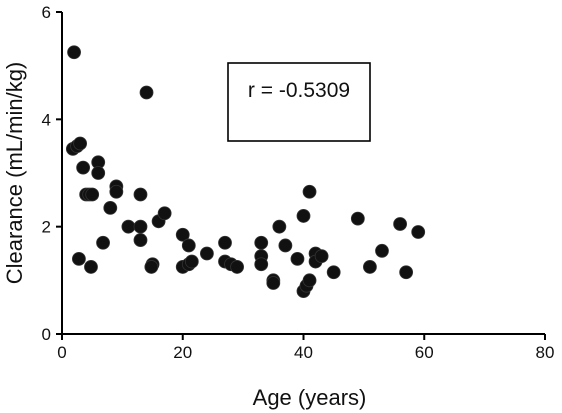 This screenshot has width=562, height=413. Describe the element at coordinates (310, 397) in the screenshot. I see `x-axis-title: Age (years)` at that location.